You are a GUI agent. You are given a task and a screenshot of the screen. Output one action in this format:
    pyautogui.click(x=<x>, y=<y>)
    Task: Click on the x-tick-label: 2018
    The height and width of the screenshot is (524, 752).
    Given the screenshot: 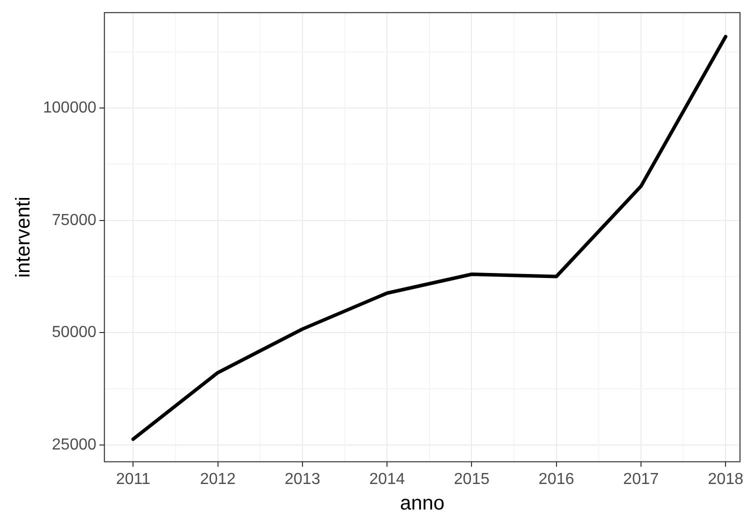 What is the action you would take?
    pyautogui.click(x=726, y=479)
    